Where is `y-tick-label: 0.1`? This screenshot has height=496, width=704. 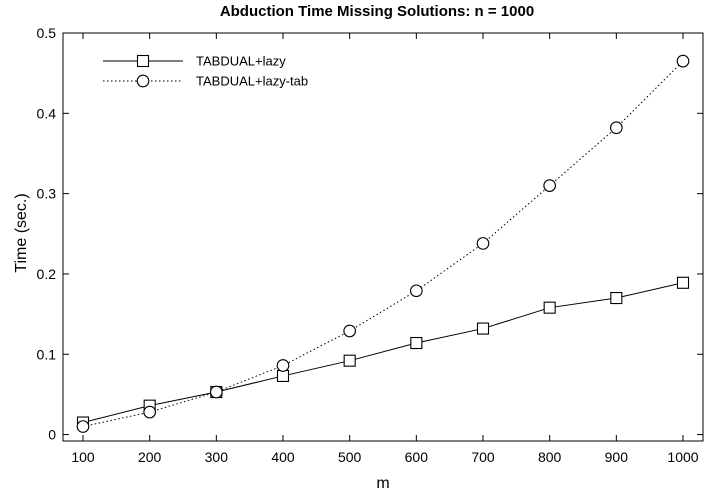 y-tick-label: 0.1 is located at coordinates (47, 354).